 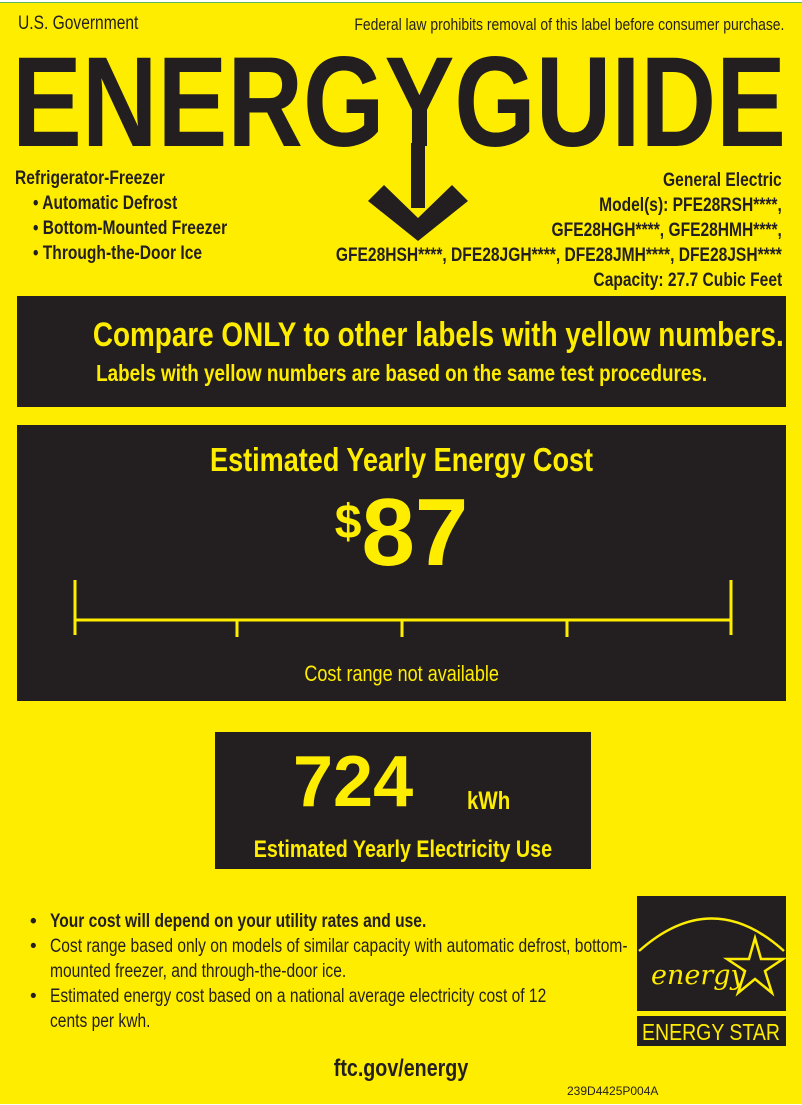 I want to click on energy-star-icon: energy ENERGY STAR, so click(x=712, y=971).